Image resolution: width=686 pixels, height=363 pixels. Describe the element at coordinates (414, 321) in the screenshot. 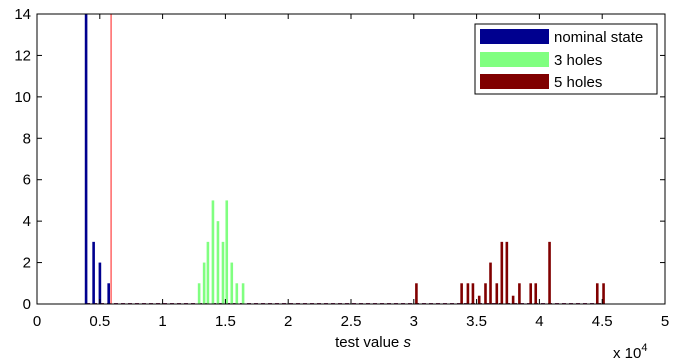

I see `x-tick-label: 3` at that location.